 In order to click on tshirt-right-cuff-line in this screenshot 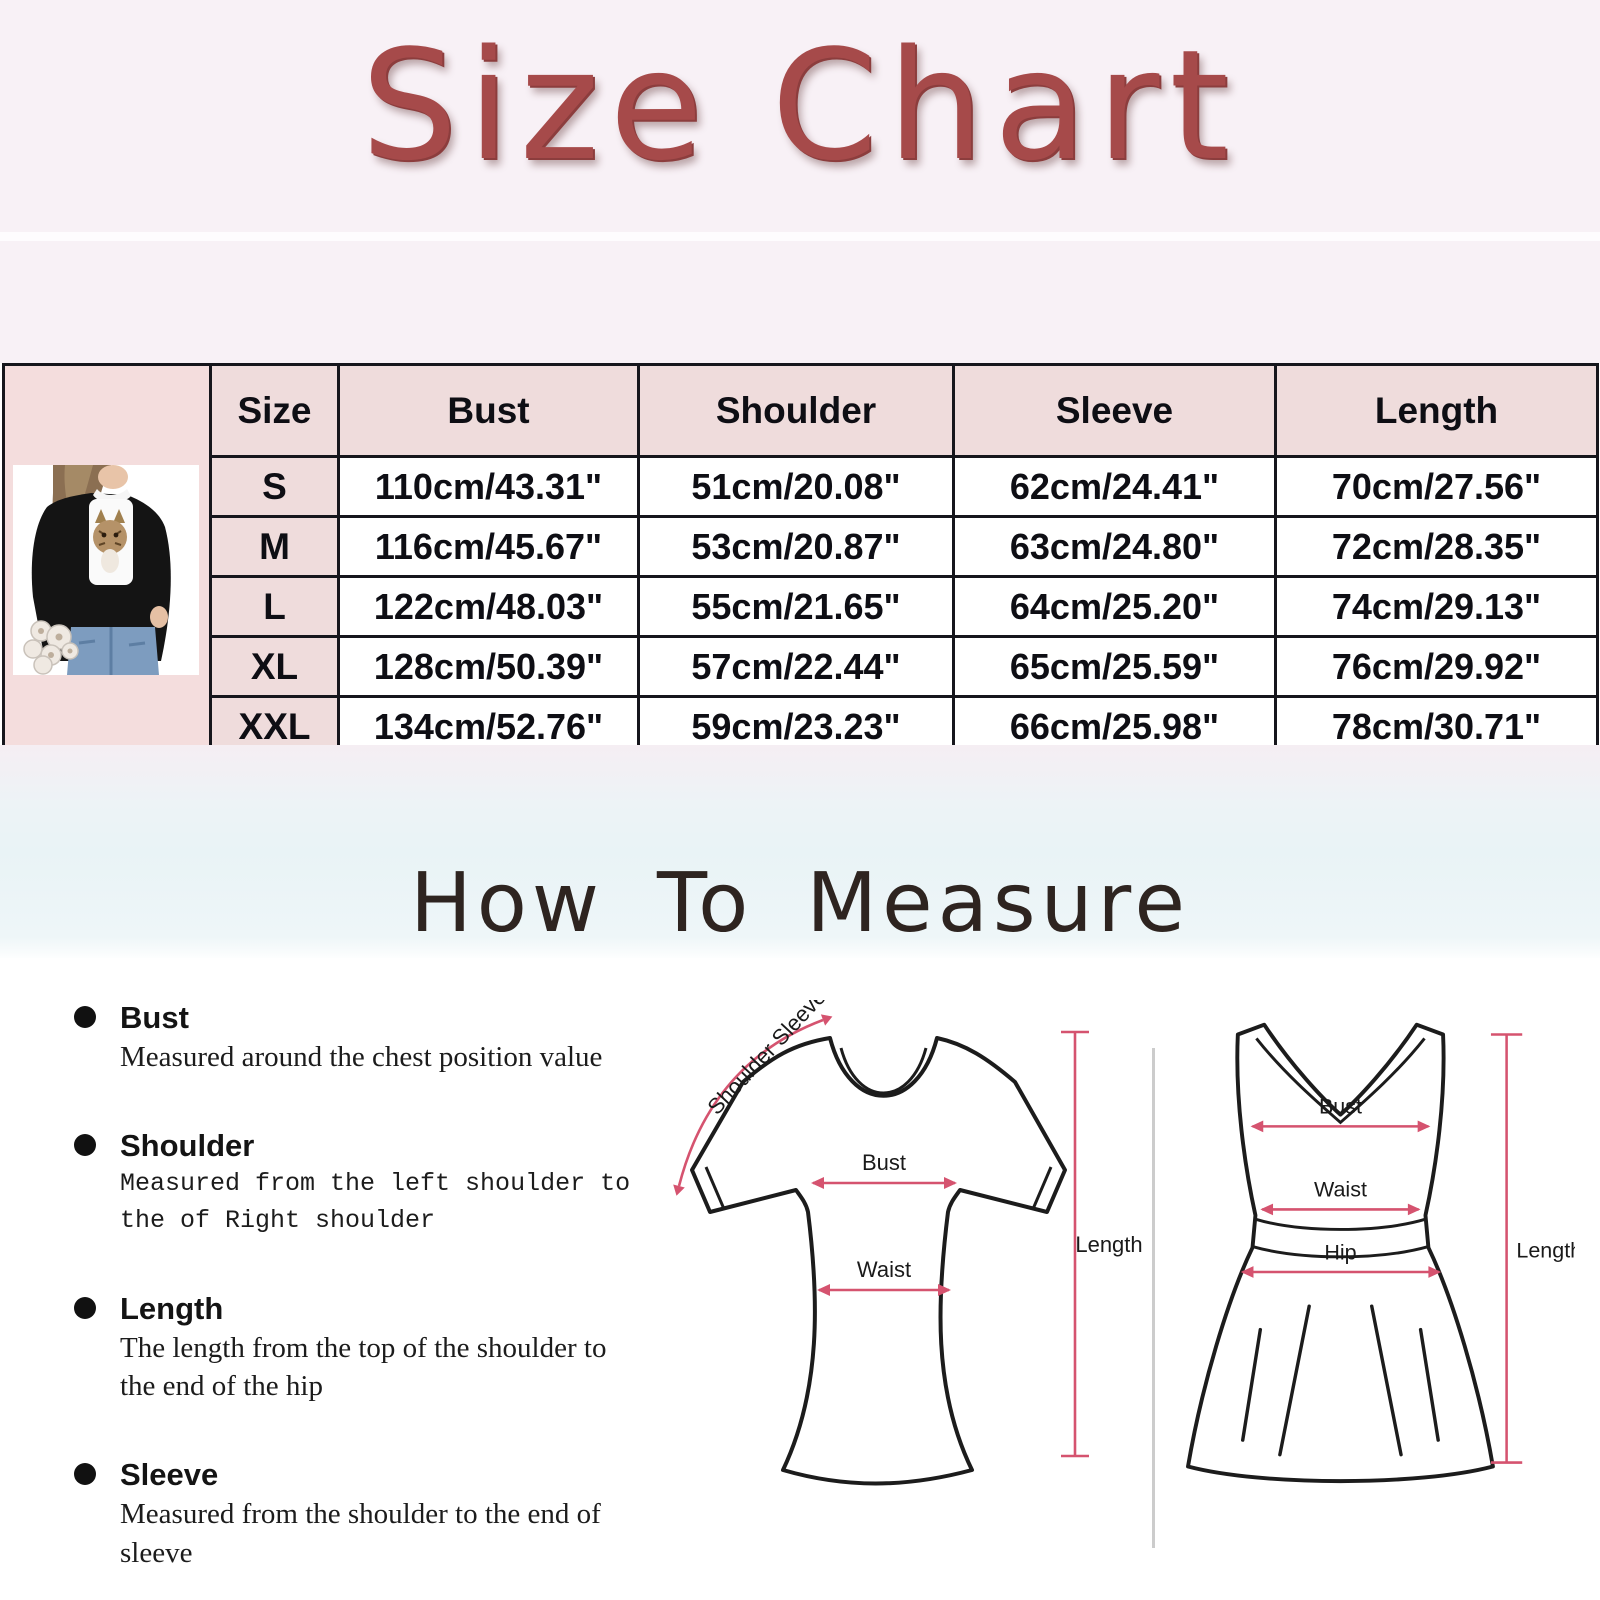, I will do `click(1042, 1188)`.